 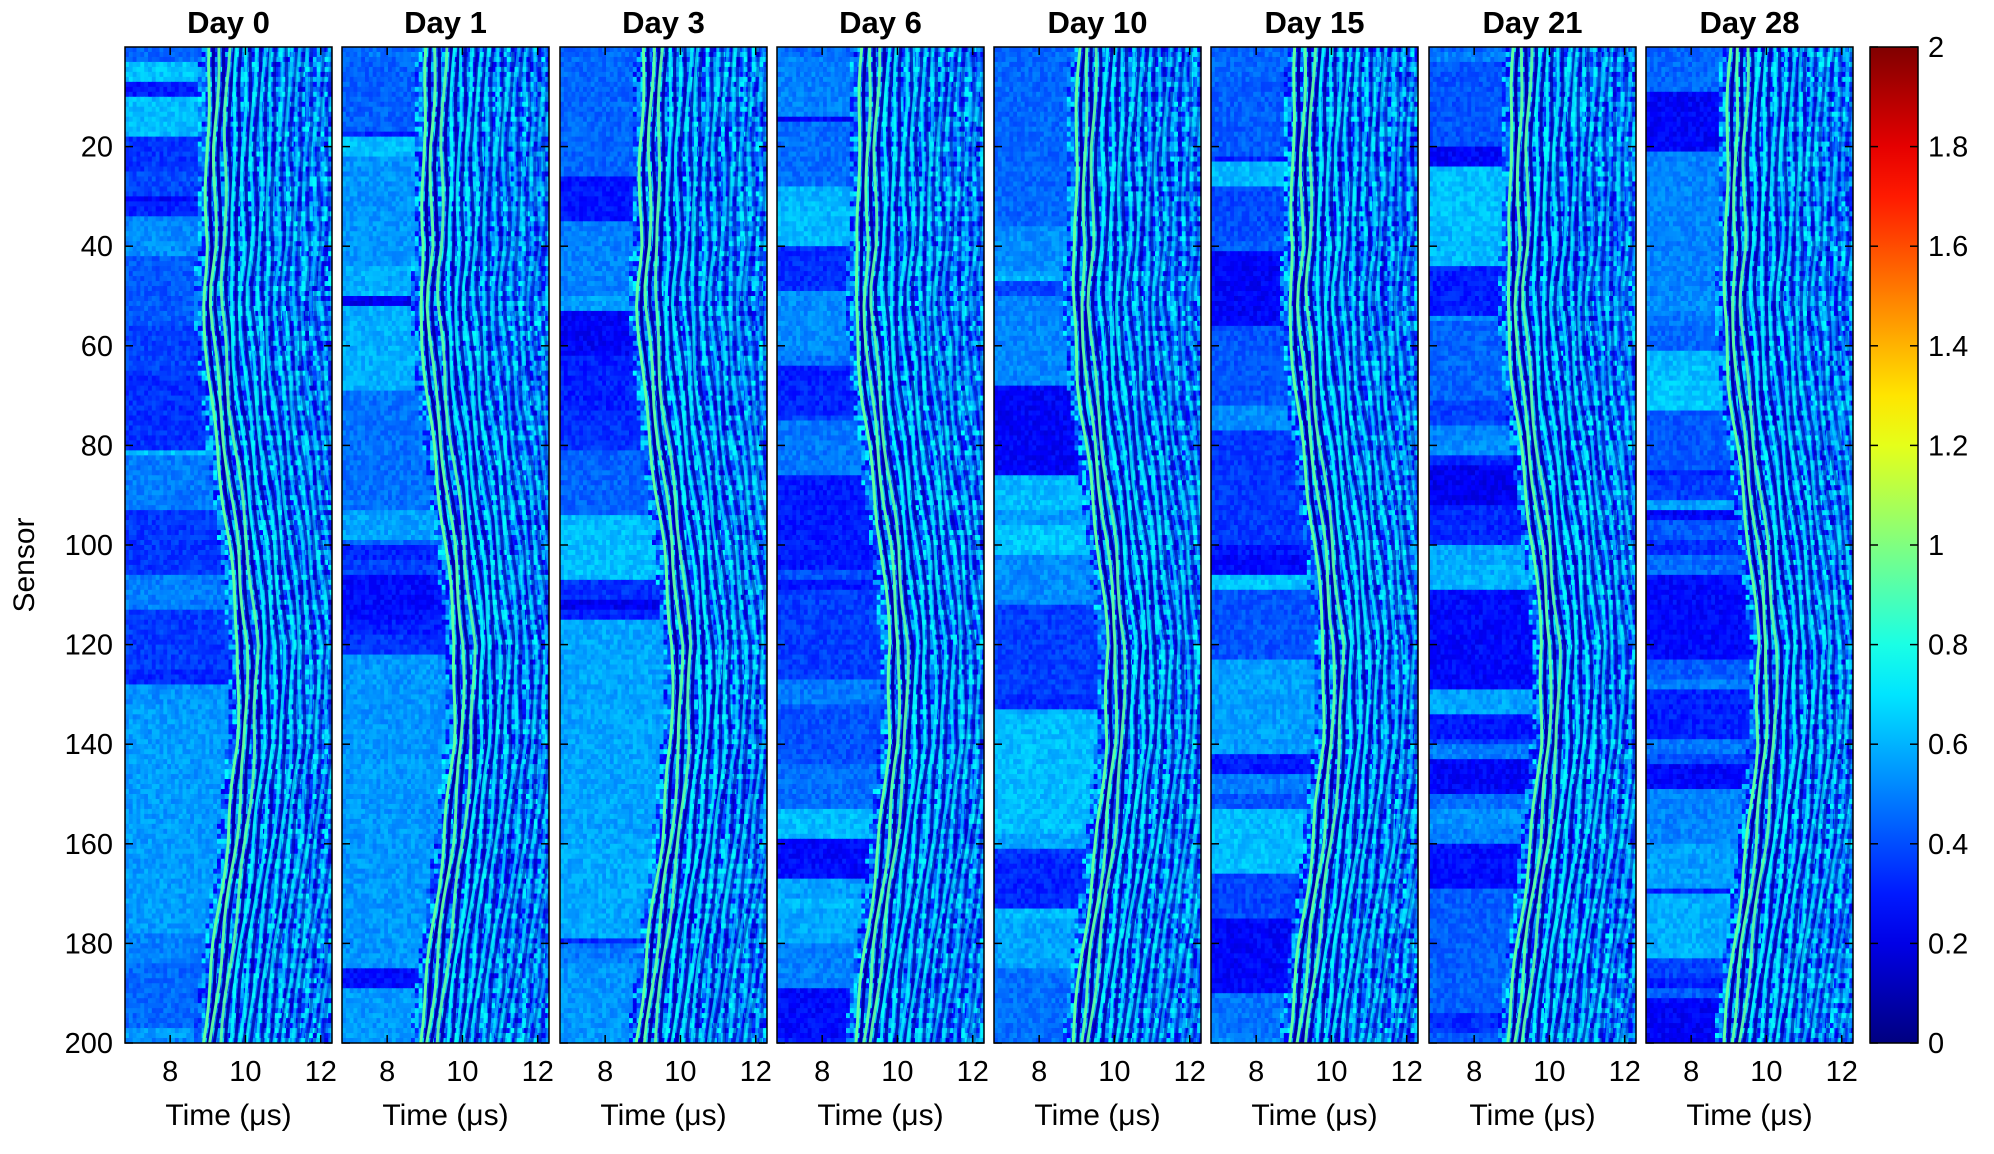 I want to click on colorbar-tick-label: 0.2, so click(x=1948, y=944).